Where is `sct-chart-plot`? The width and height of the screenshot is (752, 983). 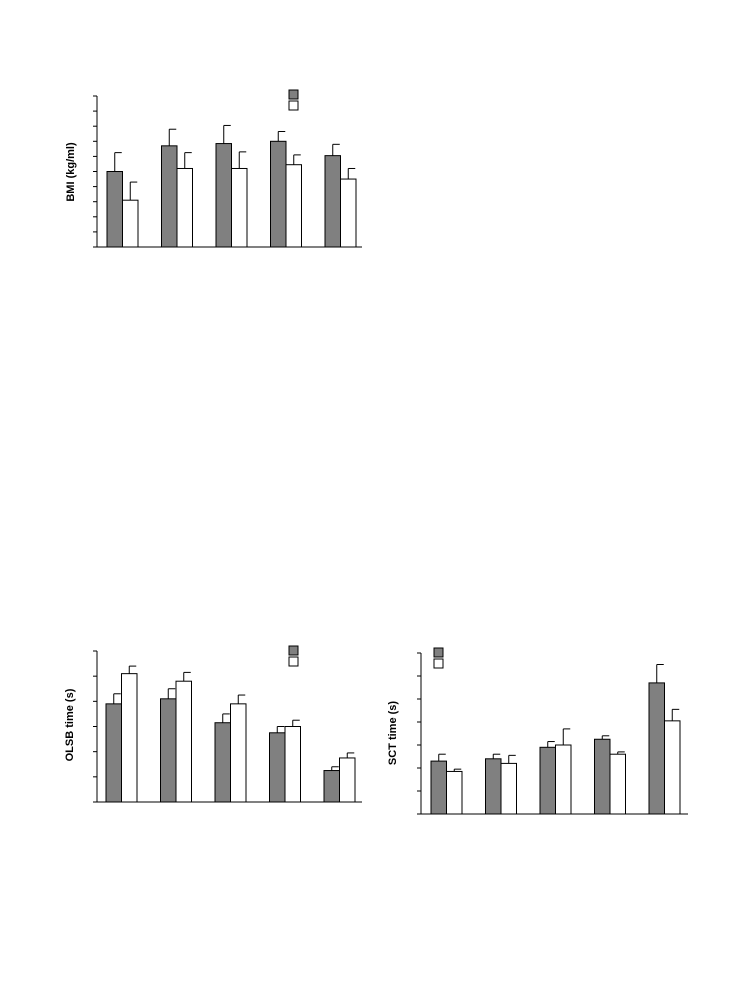
sct-chart-plot is located at coordinates (552, 731).